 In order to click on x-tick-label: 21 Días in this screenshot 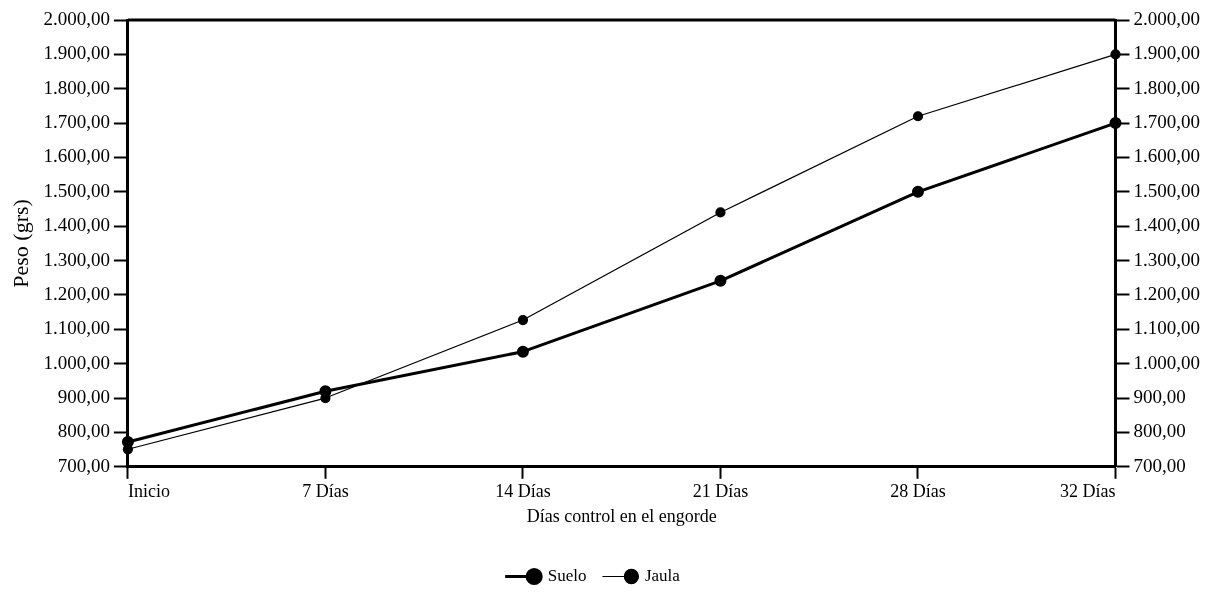, I will do `click(720, 491)`.